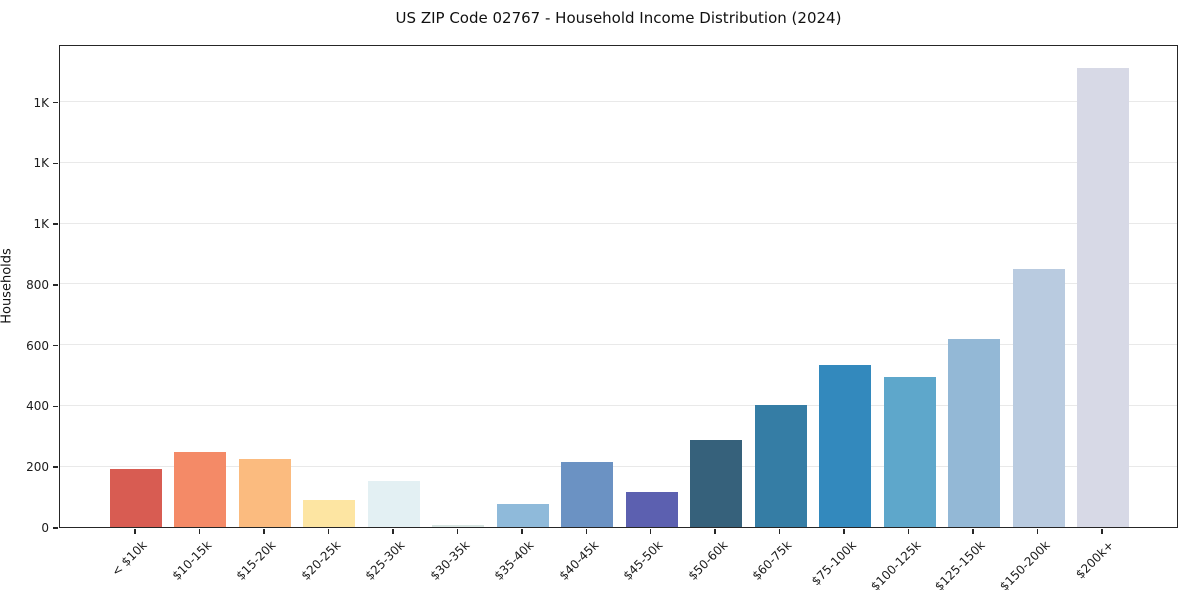 The width and height of the screenshot is (1189, 590). I want to click on x-tick-label: $20-25k, so click(321, 560).